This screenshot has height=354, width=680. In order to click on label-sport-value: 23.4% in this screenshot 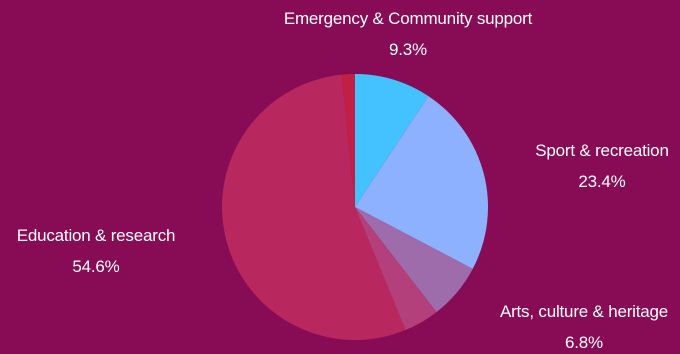, I will do `click(601, 181)`.